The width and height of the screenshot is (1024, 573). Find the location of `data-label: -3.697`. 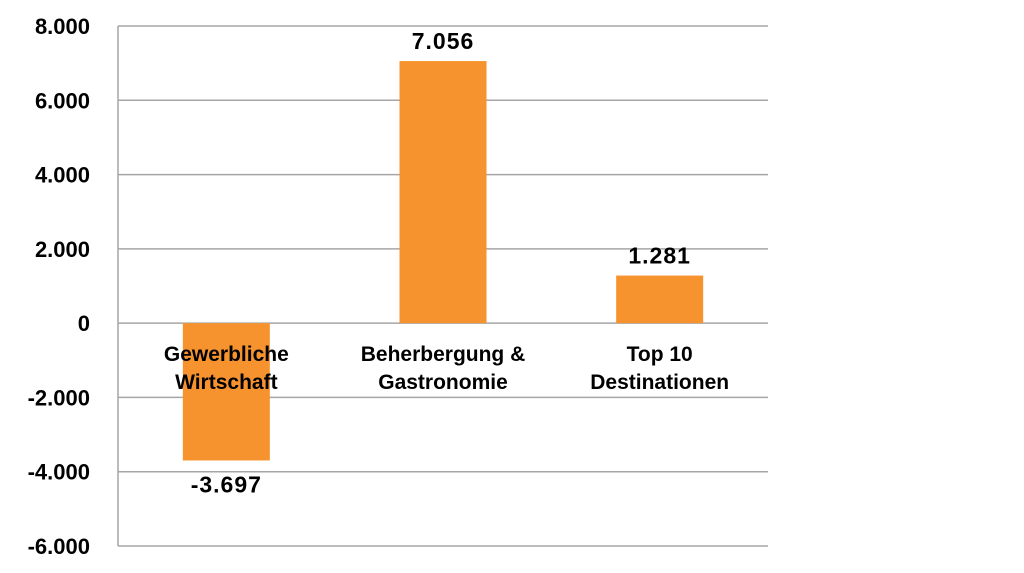

data-label: -3.697 is located at coordinates (226, 484).